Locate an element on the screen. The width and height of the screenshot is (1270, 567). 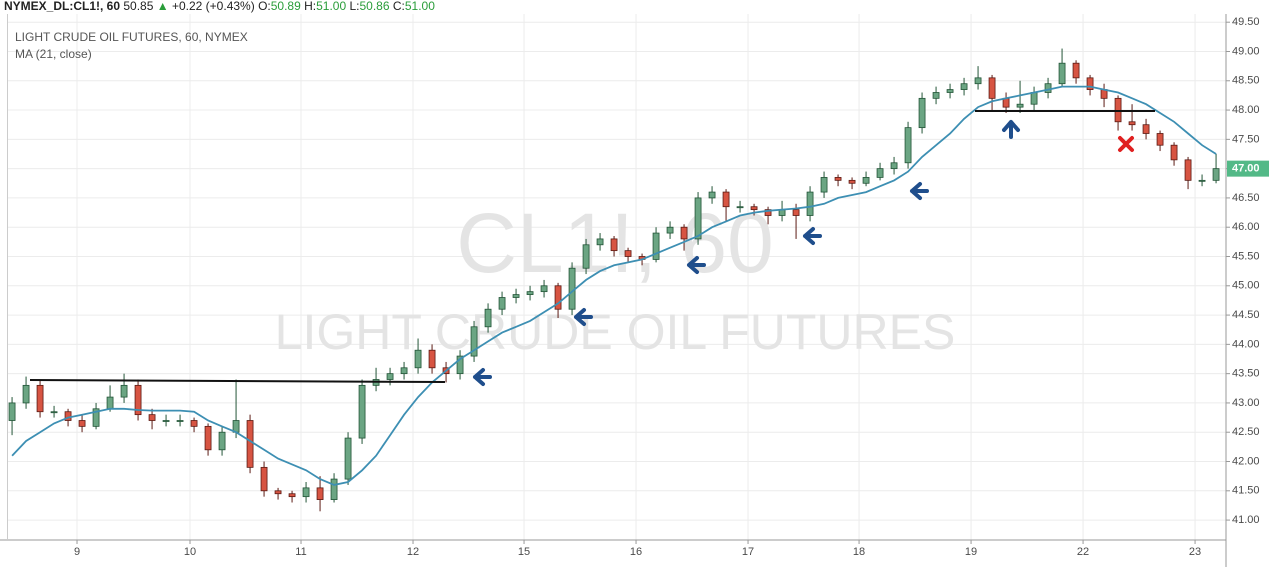
y-tick-label: 42.00 is located at coordinates (1246, 461).